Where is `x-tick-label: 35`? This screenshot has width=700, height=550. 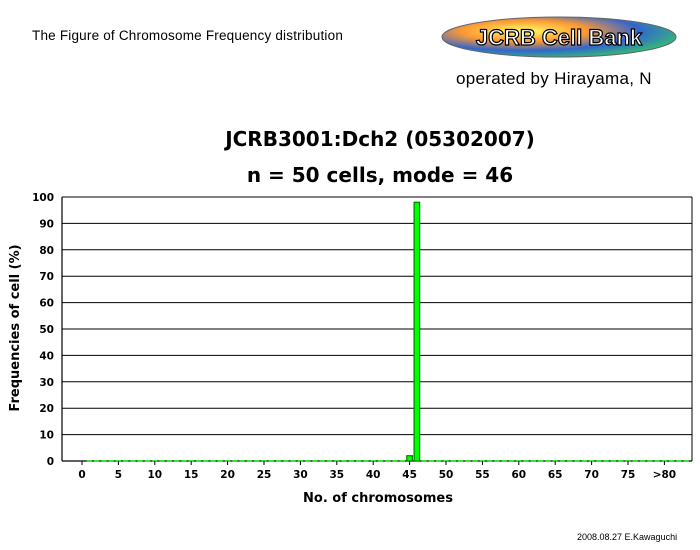
x-tick-label: 35 is located at coordinates (336, 475).